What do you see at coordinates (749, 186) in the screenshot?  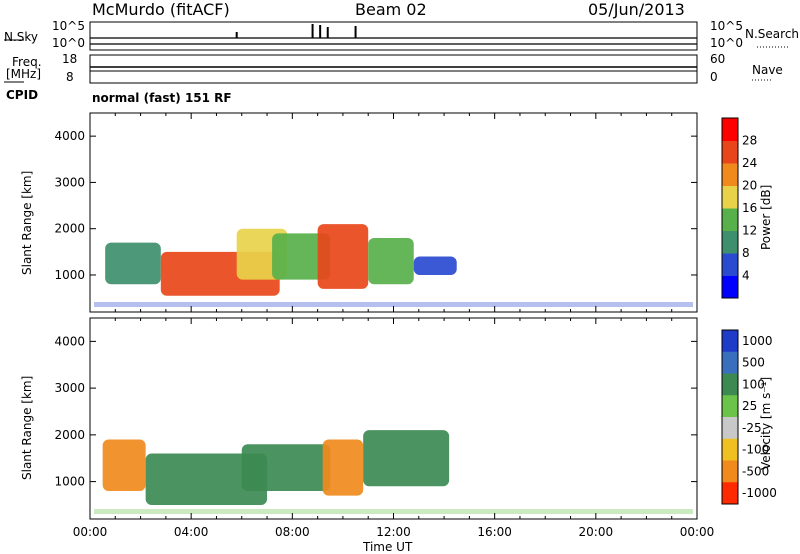 I see `power-colorbar-tick-label: 20` at bounding box center [749, 186].